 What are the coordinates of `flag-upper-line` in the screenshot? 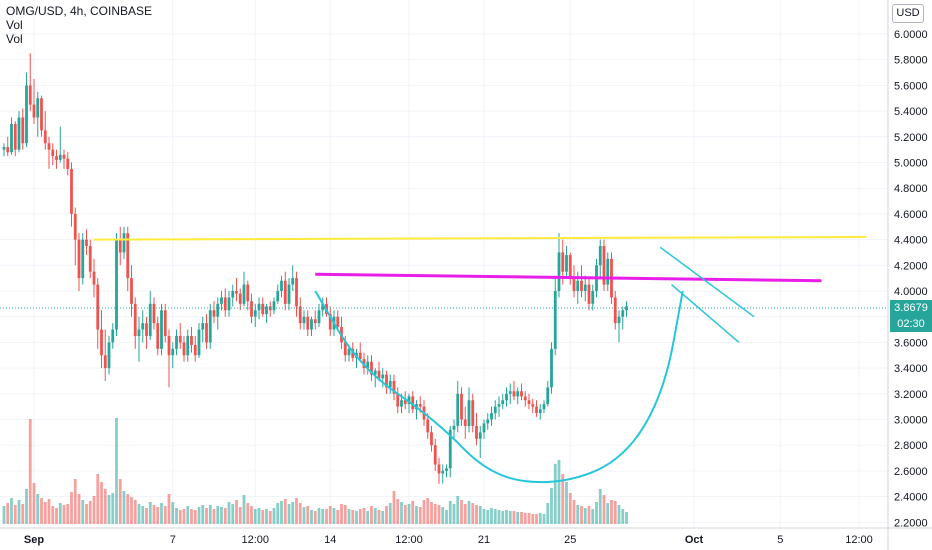 It's located at (707, 282).